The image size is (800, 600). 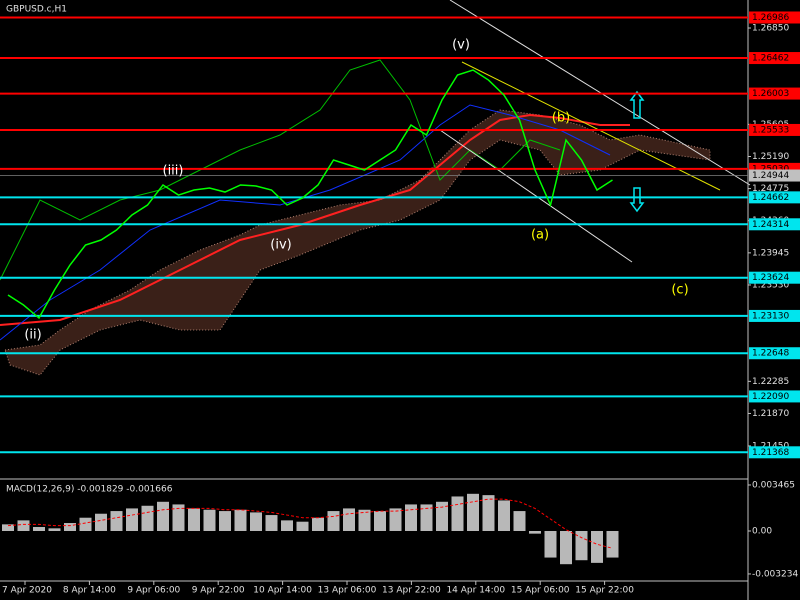 What do you see at coordinates (347, 591) in the screenshot?
I see `x-tick-label: 13 Apr 06:00` at bounding box center [347, 591].